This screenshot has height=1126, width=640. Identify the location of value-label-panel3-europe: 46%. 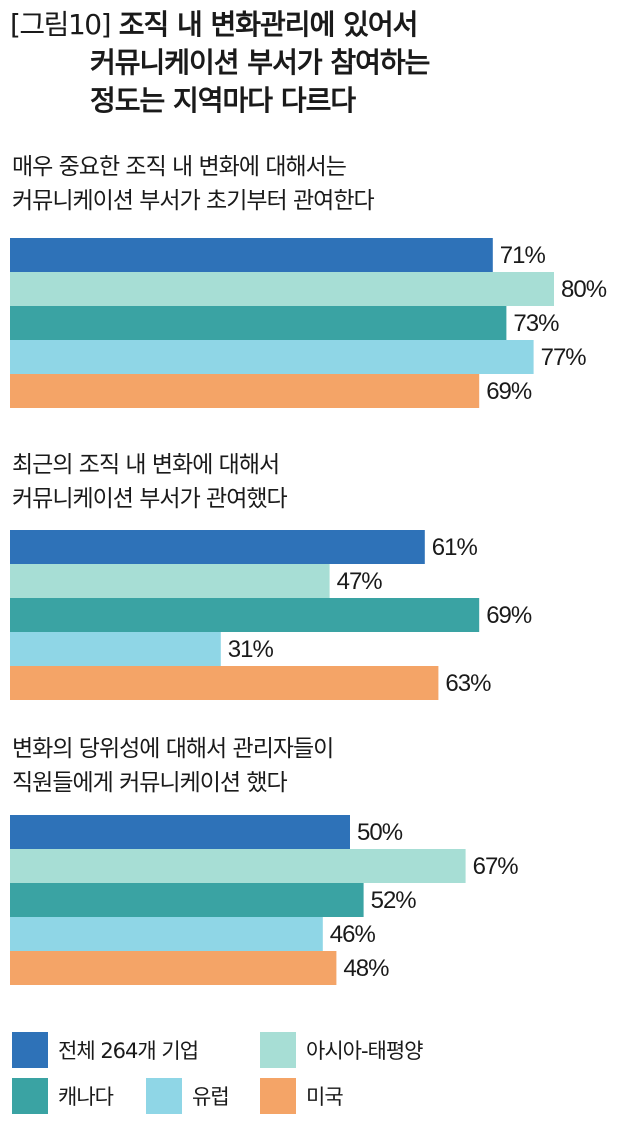
(353, 934).